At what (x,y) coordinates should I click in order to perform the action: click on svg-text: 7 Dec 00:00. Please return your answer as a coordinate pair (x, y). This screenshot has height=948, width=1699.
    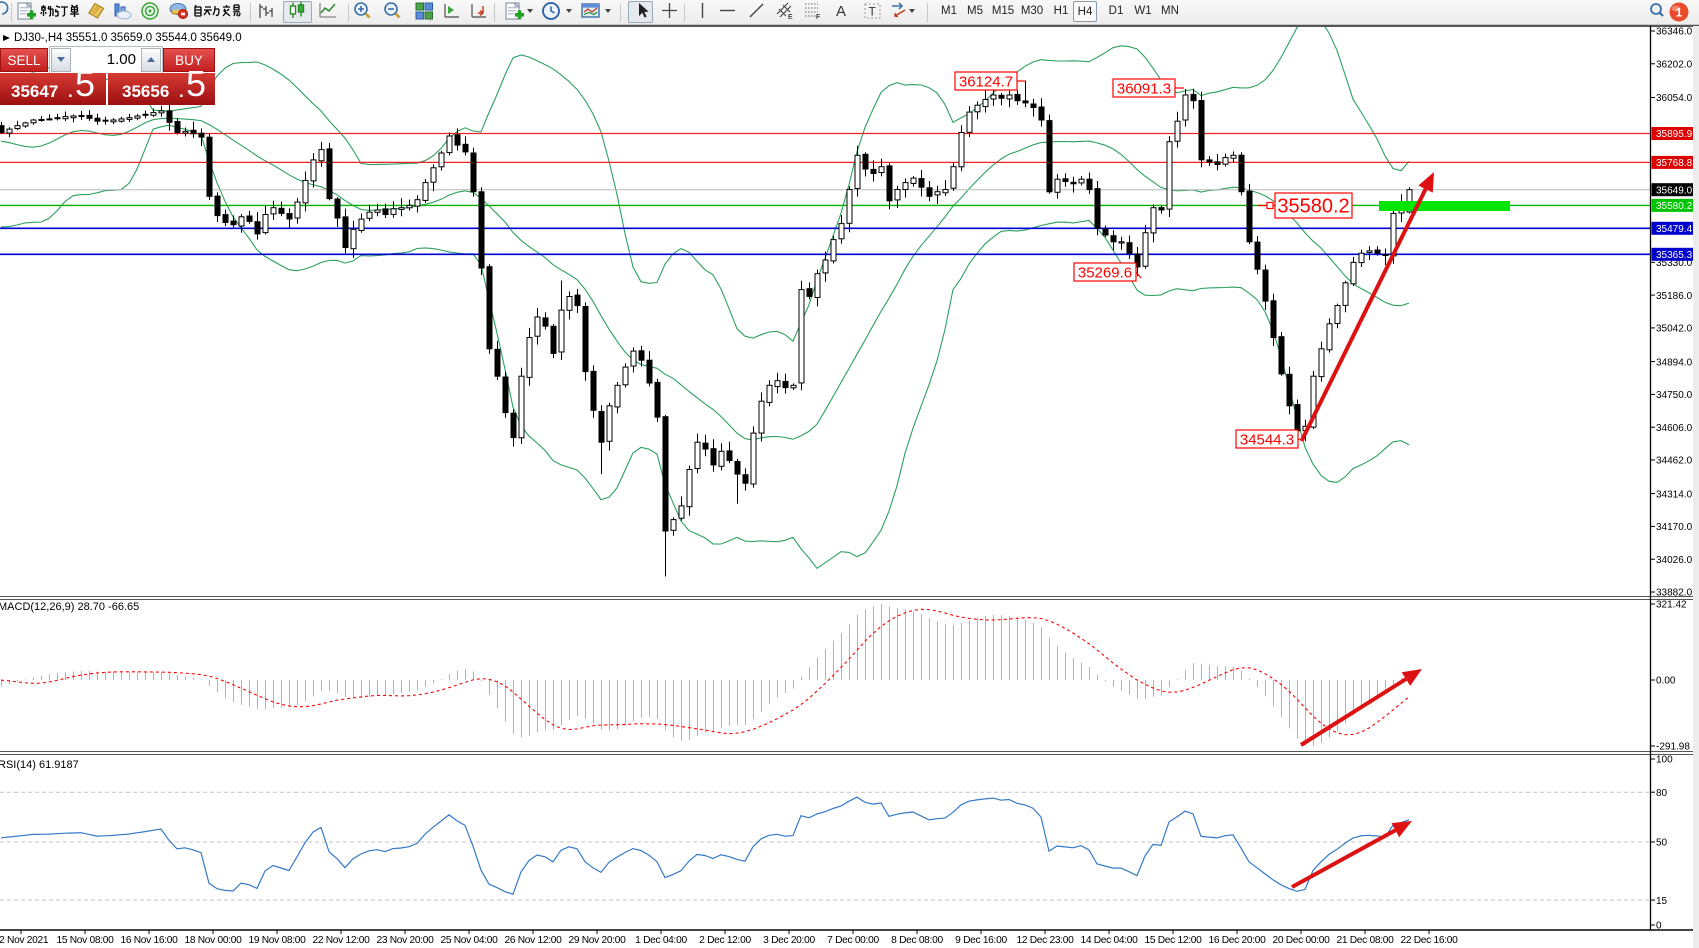
    Looking at the image, I should click on (853, 940).